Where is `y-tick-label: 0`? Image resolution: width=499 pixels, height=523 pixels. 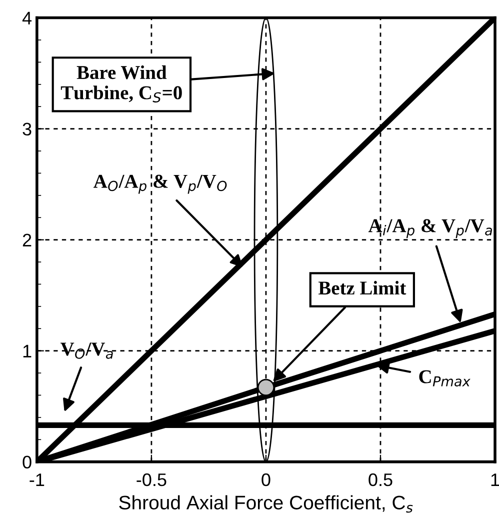 y-tick-label: 0 is located at coordinates (27, 462).